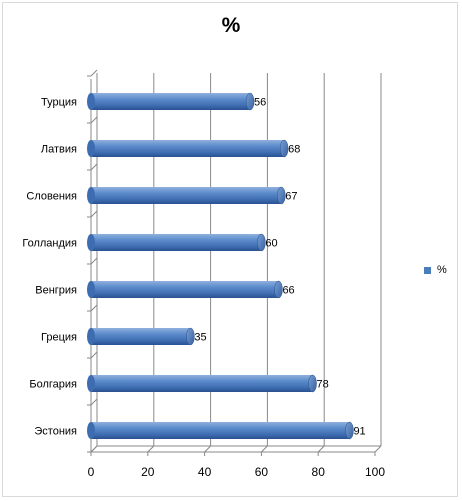 Image resolution: width=462 pixels, height=501 pixels. What do you see at coordinates (53, 385) in the screenshot?
I see `category-label: Болгария` at bounding box center [53, 385].